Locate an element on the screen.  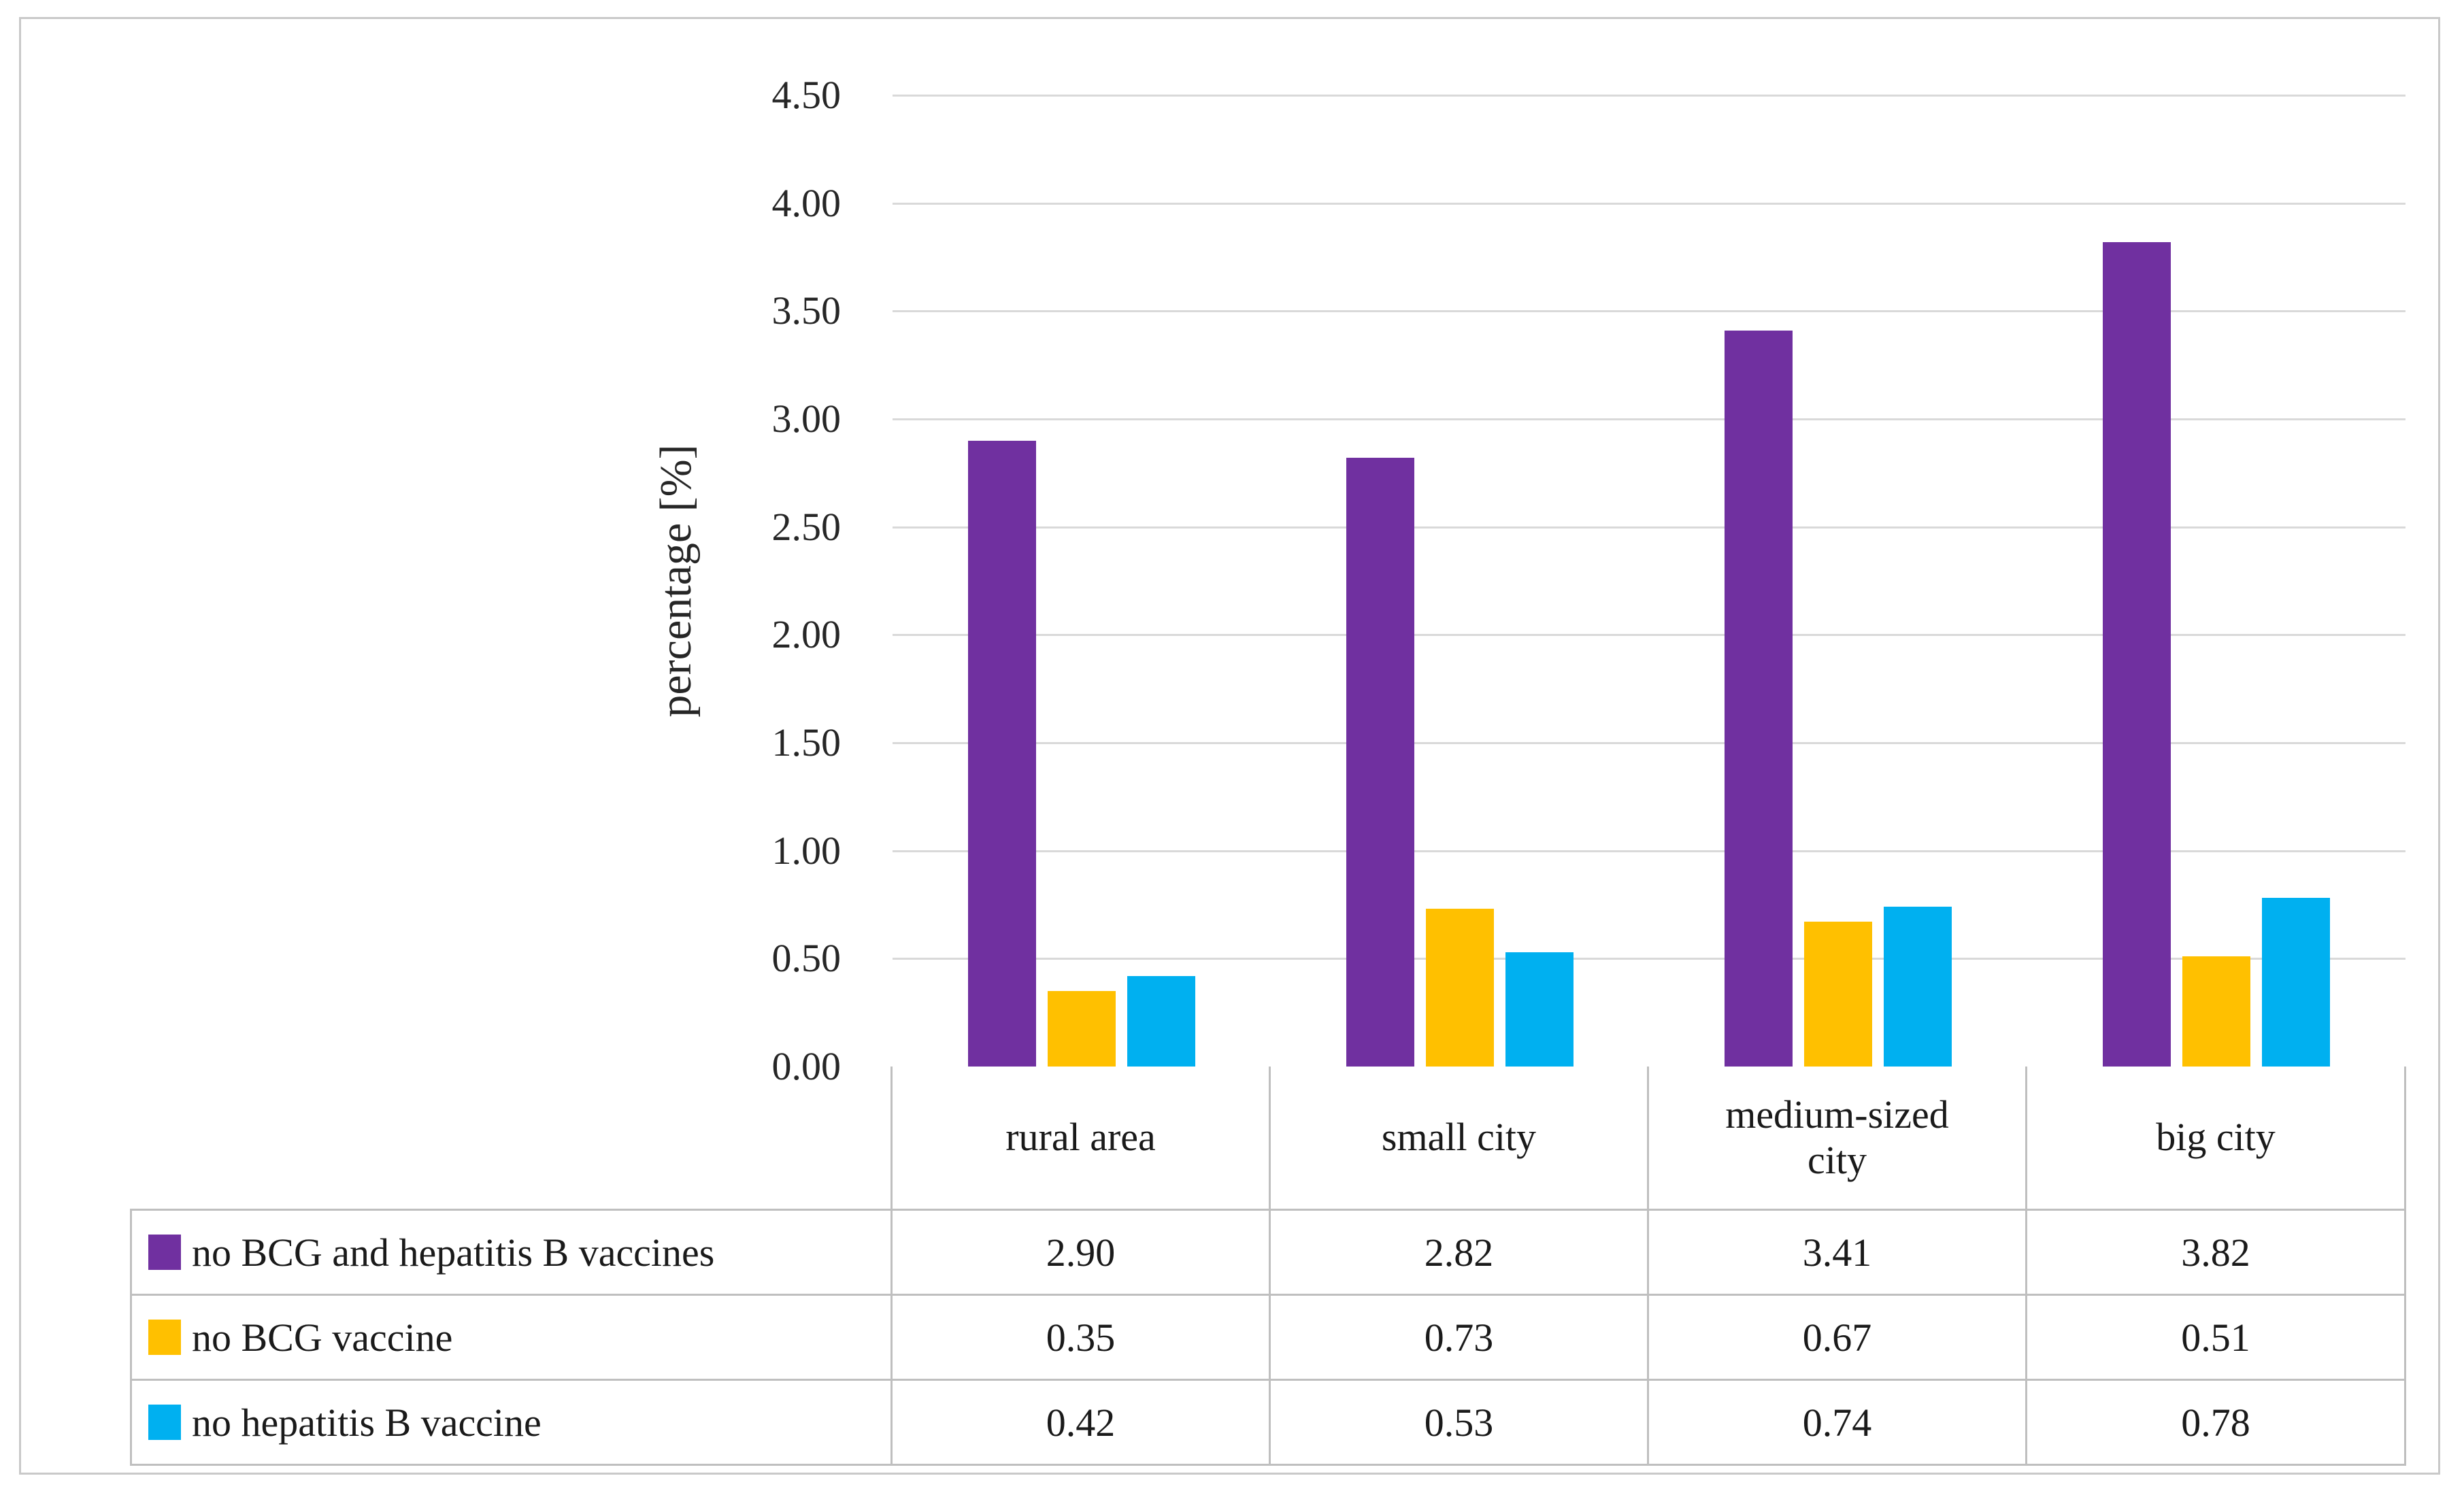
category-header: big city is located at coordinates (2216, 1139).